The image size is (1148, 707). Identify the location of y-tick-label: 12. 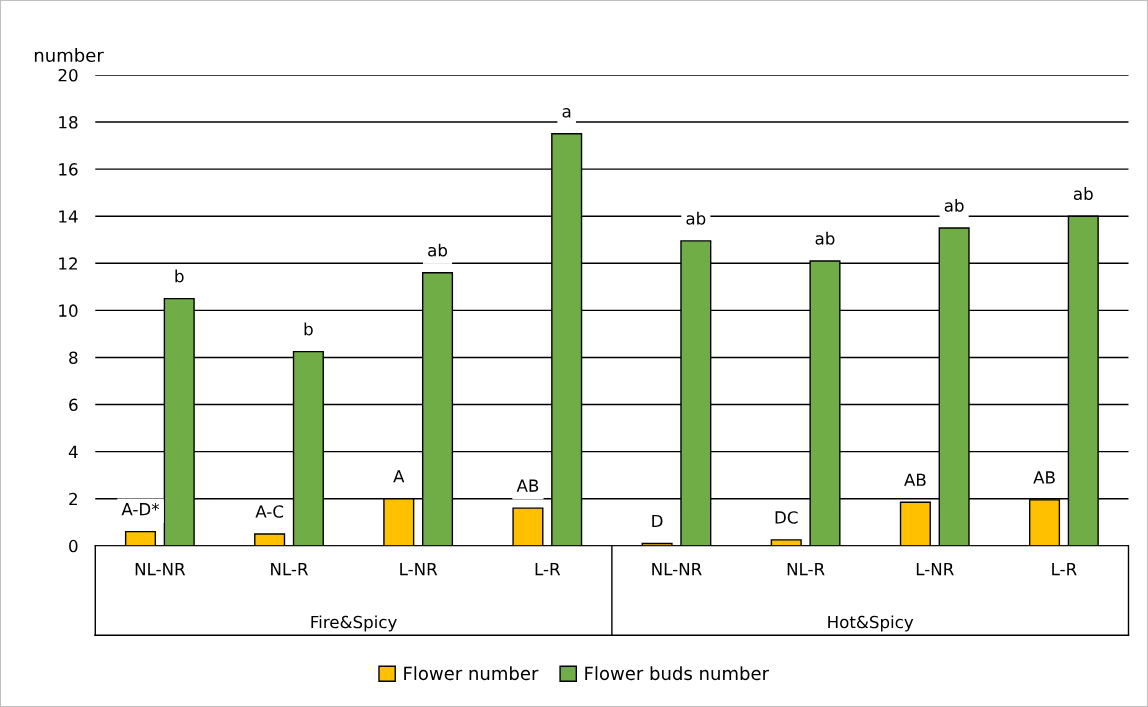
(68, 263).